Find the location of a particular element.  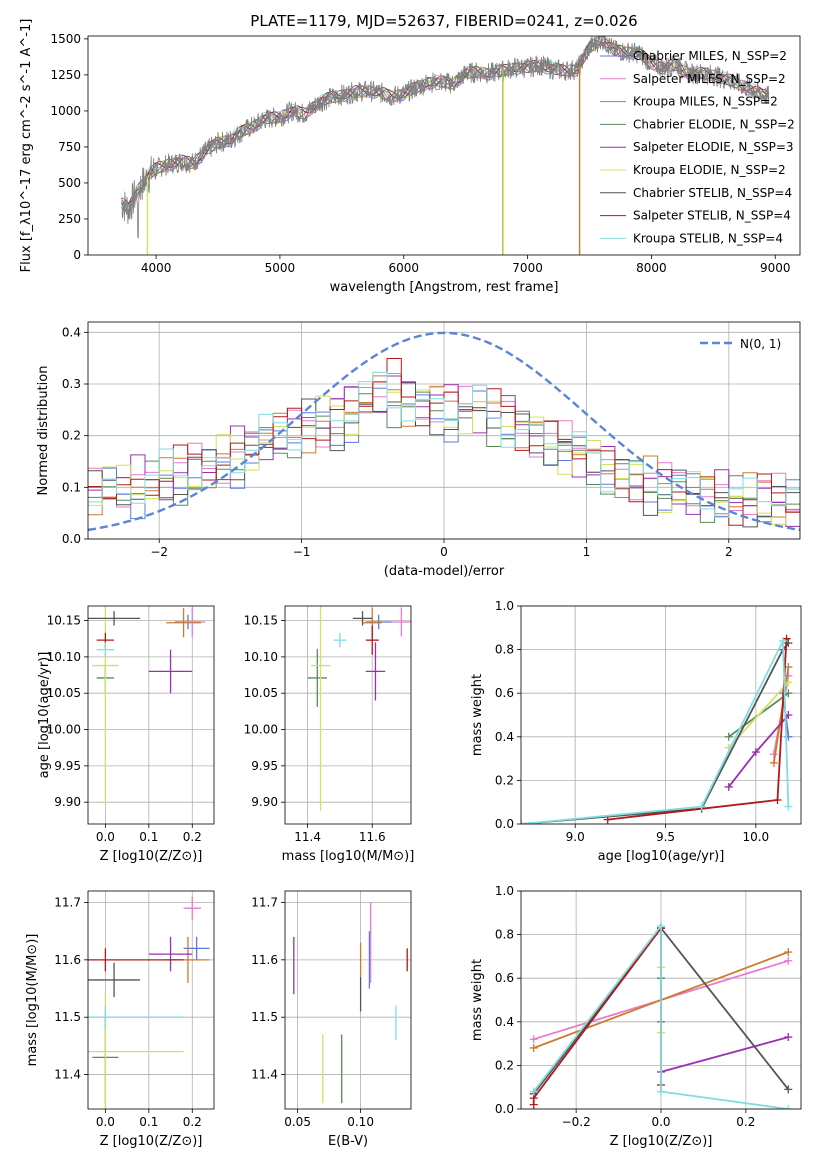

plot-area-mass-vs-Z is located at coordinates (149, 1002).